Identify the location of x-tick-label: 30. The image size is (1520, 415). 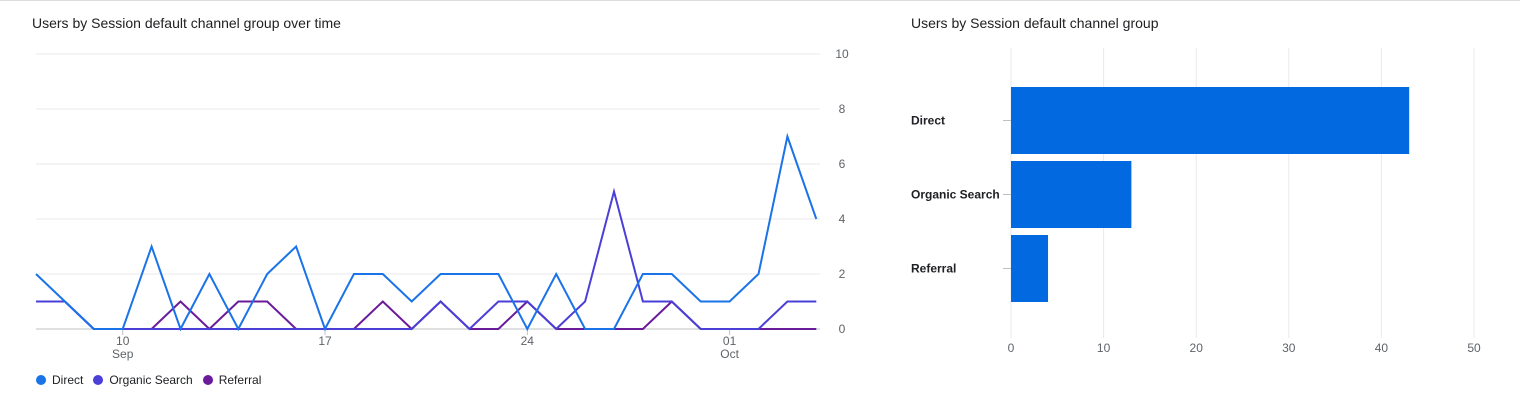
(1289, 348).